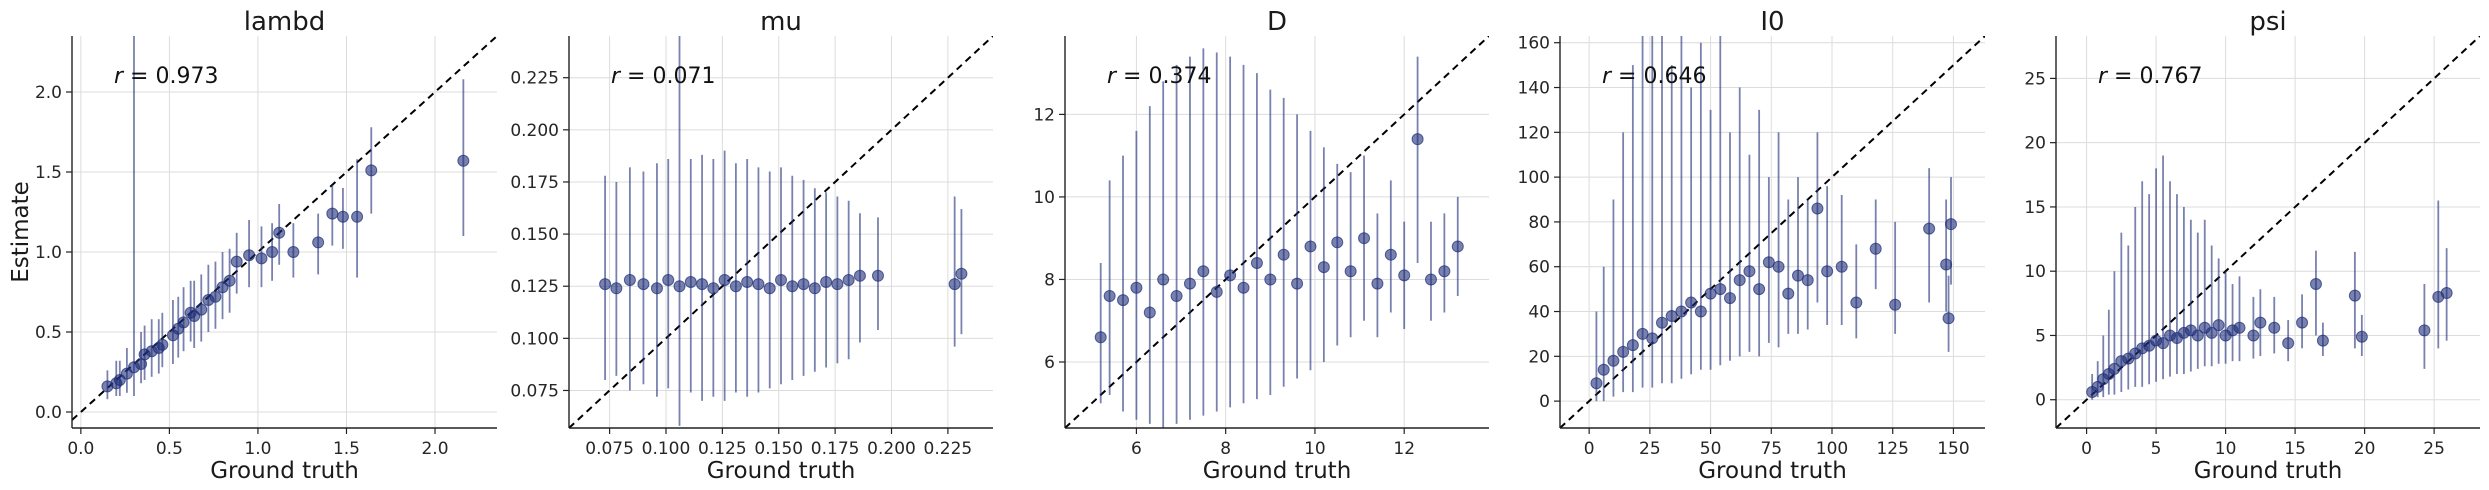  Describe the element at coordinates (1658, 76) in the screenshot. I see `correlation-value: = 0.646` at that location.